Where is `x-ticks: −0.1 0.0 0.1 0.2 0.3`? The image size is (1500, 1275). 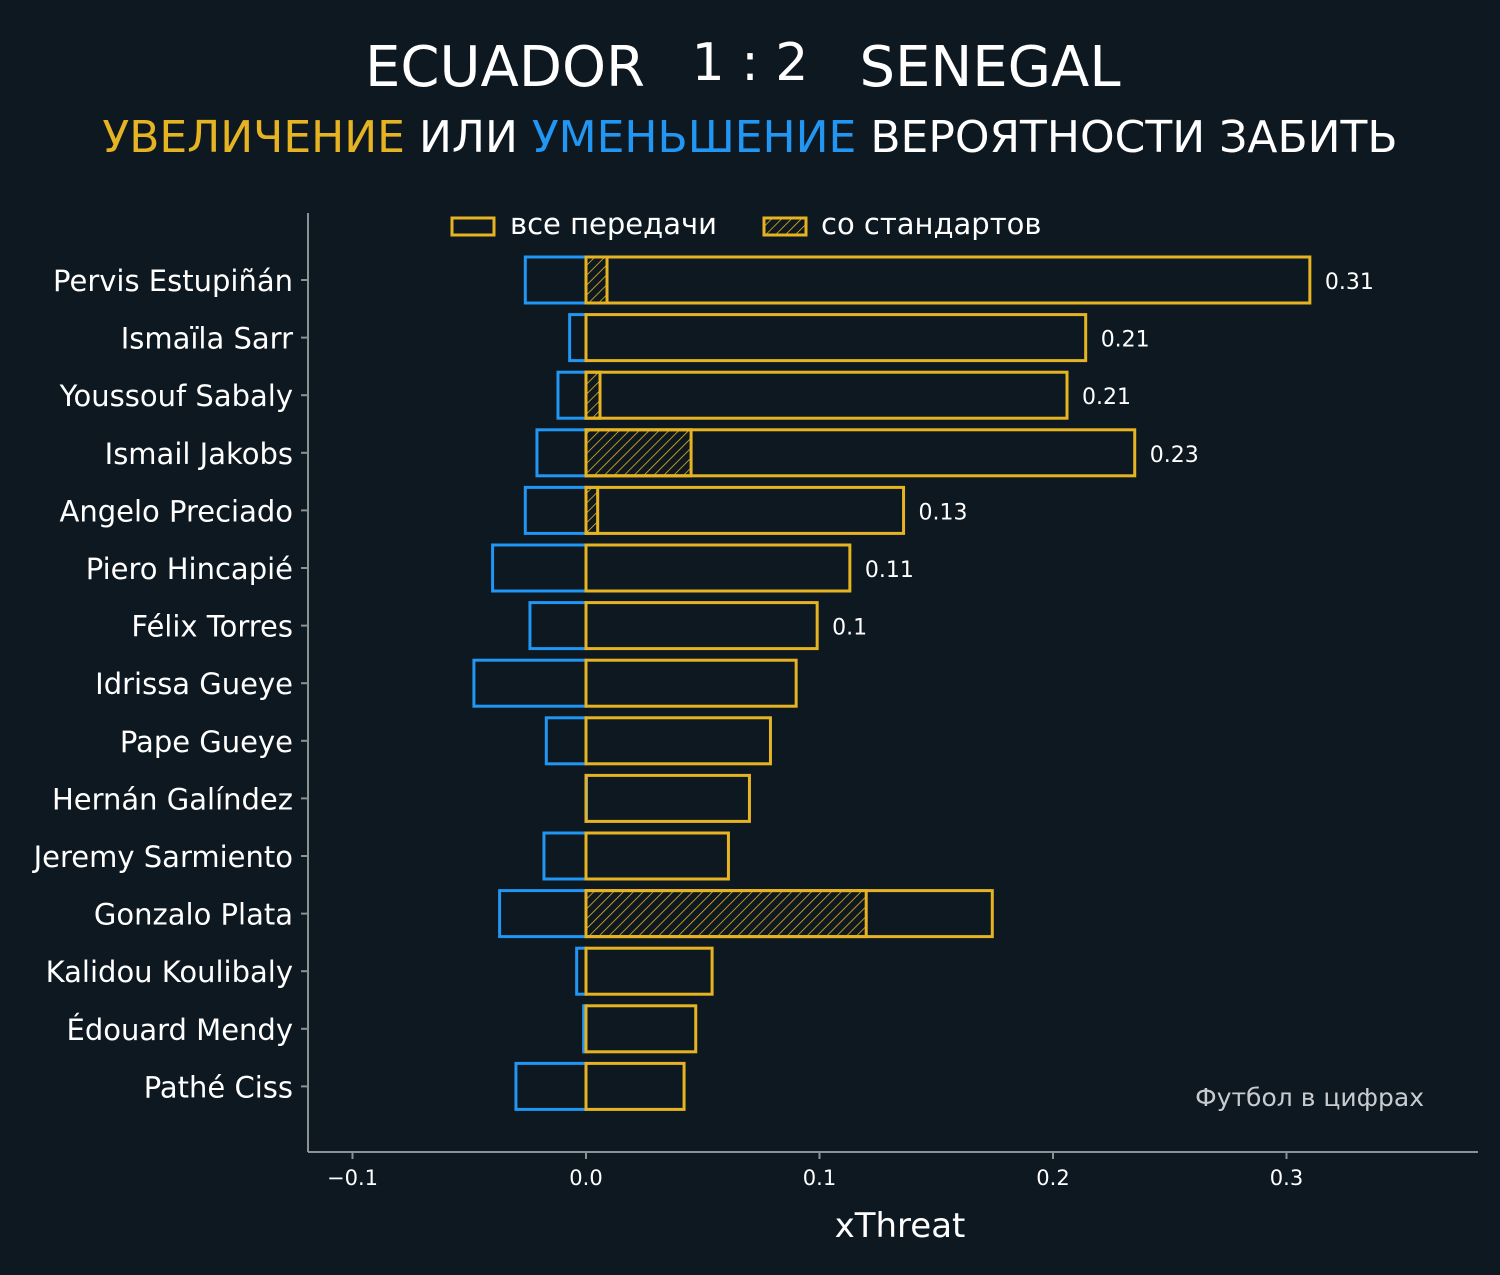
x-ticks: −0.1 0.0 0.1 0.2 0.3 is located at coordinates (815, 1171).